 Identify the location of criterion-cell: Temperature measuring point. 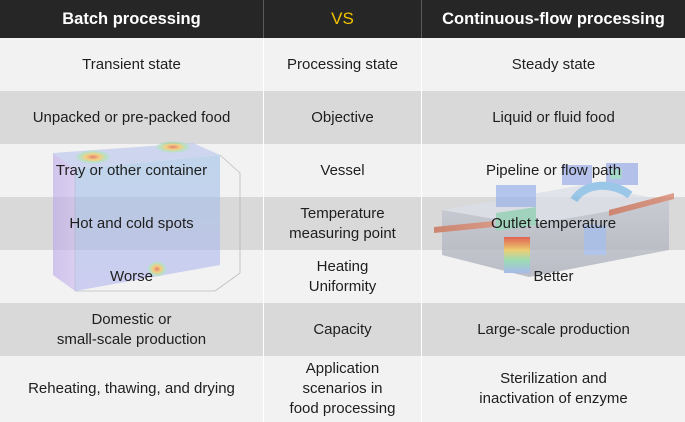
(342, 223).